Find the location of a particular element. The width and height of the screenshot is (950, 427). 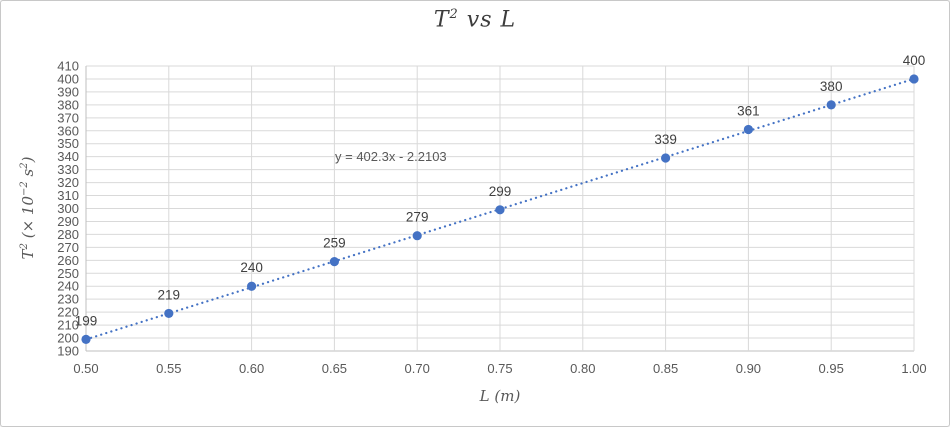

data-point-label: 240 is located at coordinates (251, 267).